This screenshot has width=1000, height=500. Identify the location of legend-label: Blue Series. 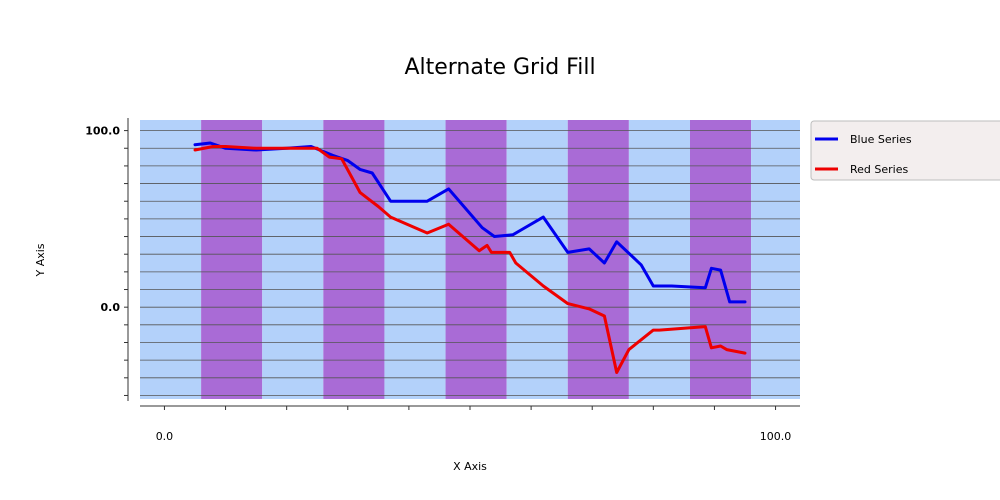
(881, 139).